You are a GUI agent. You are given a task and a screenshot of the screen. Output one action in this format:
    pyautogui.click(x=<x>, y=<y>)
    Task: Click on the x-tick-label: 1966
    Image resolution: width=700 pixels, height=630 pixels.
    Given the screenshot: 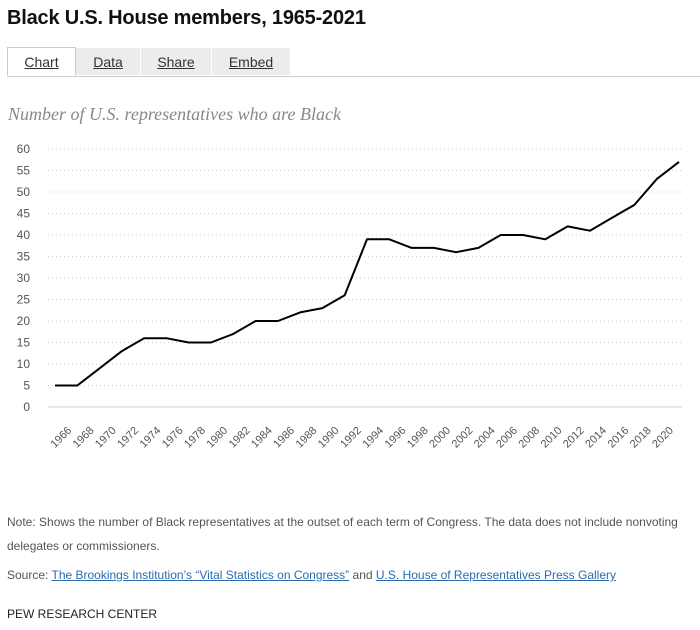 What is the action you would take?
    pyautogui.click(x=61, y=438)
    